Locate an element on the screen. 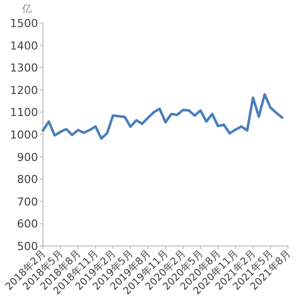  y-tick-label: 1100 is located at coordinates (24, 113).